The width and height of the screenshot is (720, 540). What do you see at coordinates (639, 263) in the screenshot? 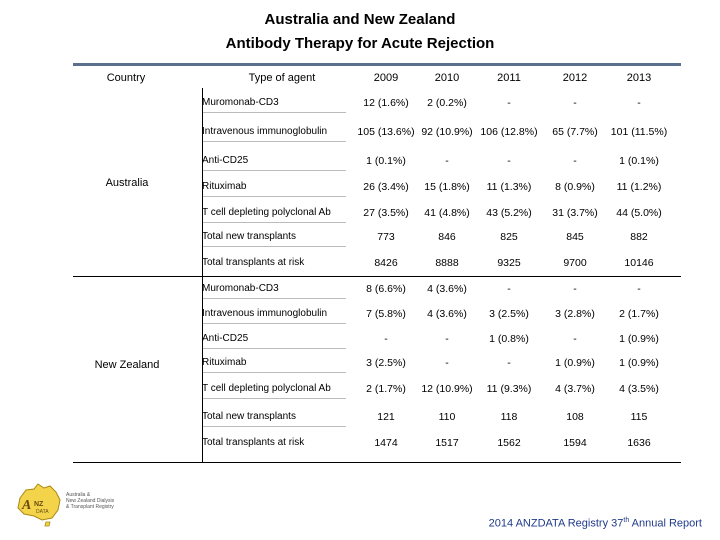
I see `table-cell: 10146` at bounding box center [639, 263].